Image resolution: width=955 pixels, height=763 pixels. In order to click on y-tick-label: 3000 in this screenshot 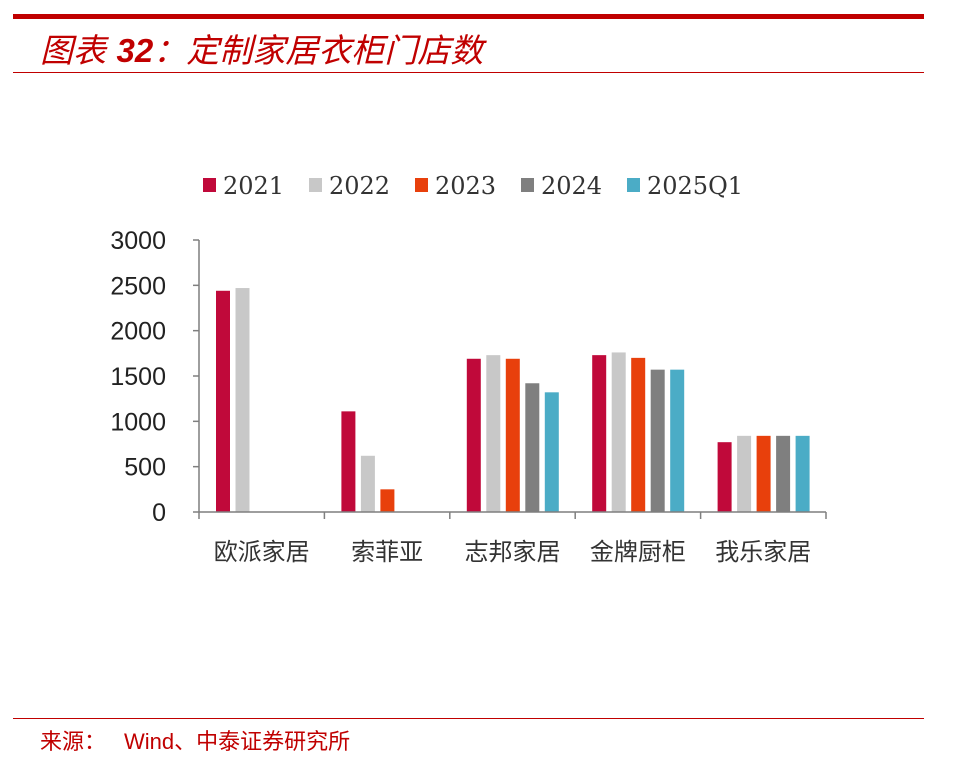, I will do `click(138, 241)`.